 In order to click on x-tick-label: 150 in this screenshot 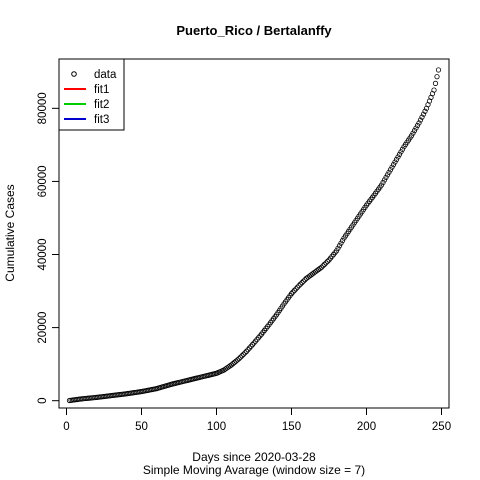, I will do `click(291, 427)`.